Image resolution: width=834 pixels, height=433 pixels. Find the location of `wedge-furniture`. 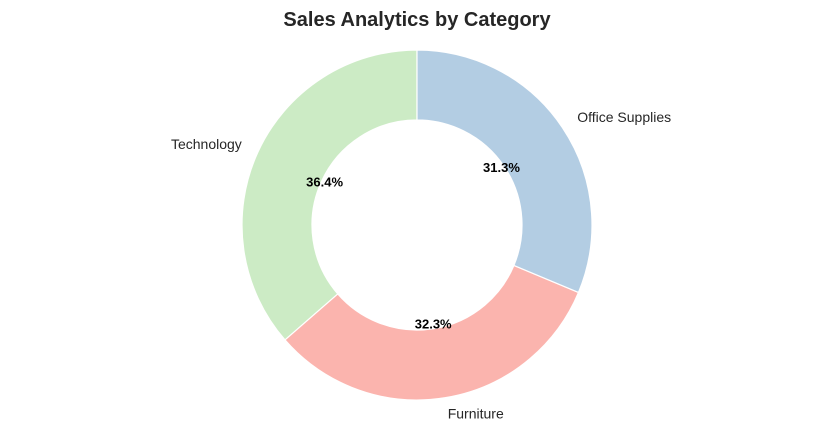

wedge-furniture is located at coordinates (432, 332).